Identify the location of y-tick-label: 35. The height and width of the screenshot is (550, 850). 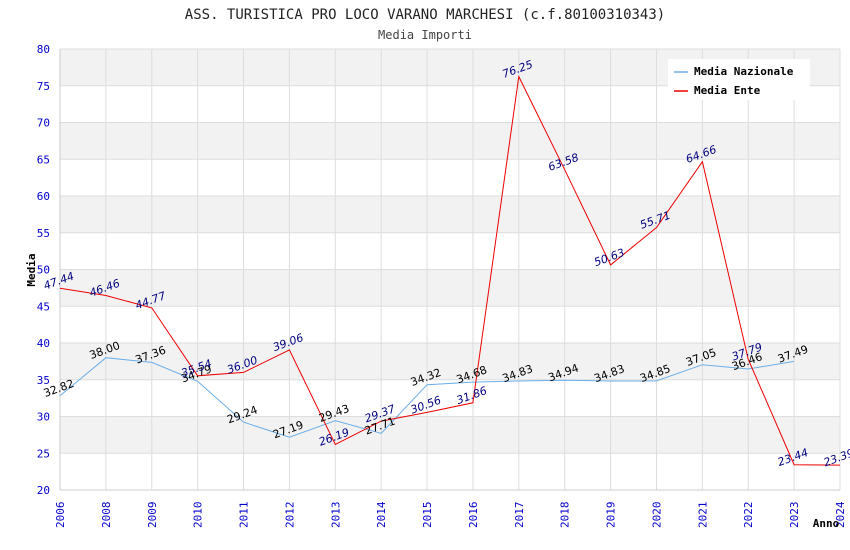
(43, 380).